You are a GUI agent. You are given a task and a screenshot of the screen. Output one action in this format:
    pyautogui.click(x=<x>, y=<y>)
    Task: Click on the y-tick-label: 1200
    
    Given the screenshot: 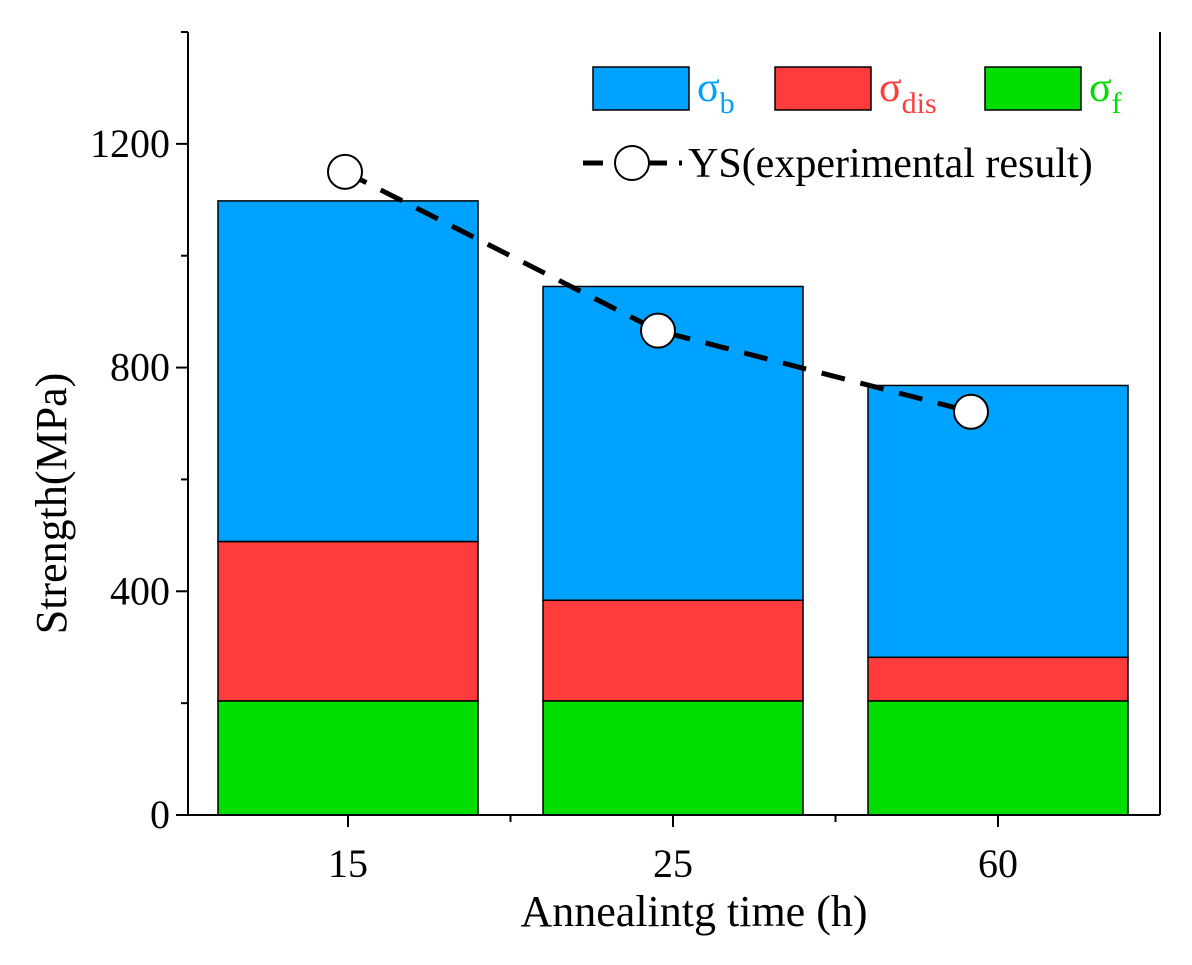 What is the action you would take?
    pyautogui.click(x=130, y=143)
    